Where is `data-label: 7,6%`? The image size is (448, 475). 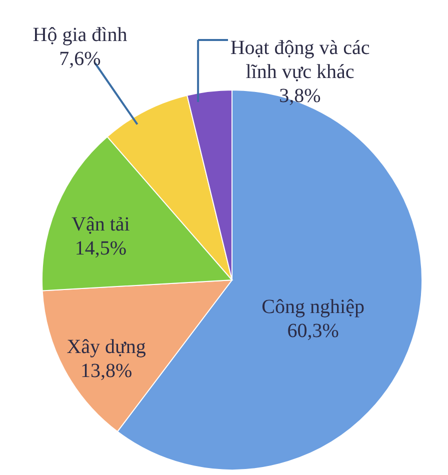 data-label: 7,6% is located at coordinates (80, 59).